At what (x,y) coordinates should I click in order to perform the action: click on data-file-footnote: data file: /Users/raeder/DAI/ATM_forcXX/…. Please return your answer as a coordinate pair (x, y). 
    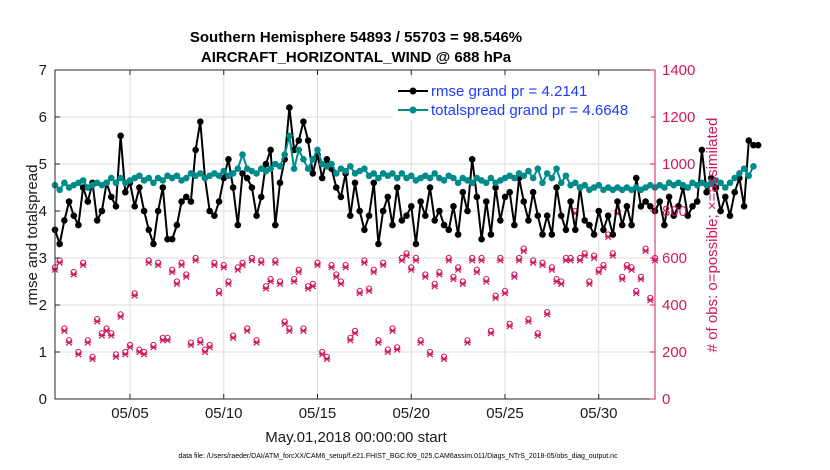
    Looking at the image, I should click on (398, 456).